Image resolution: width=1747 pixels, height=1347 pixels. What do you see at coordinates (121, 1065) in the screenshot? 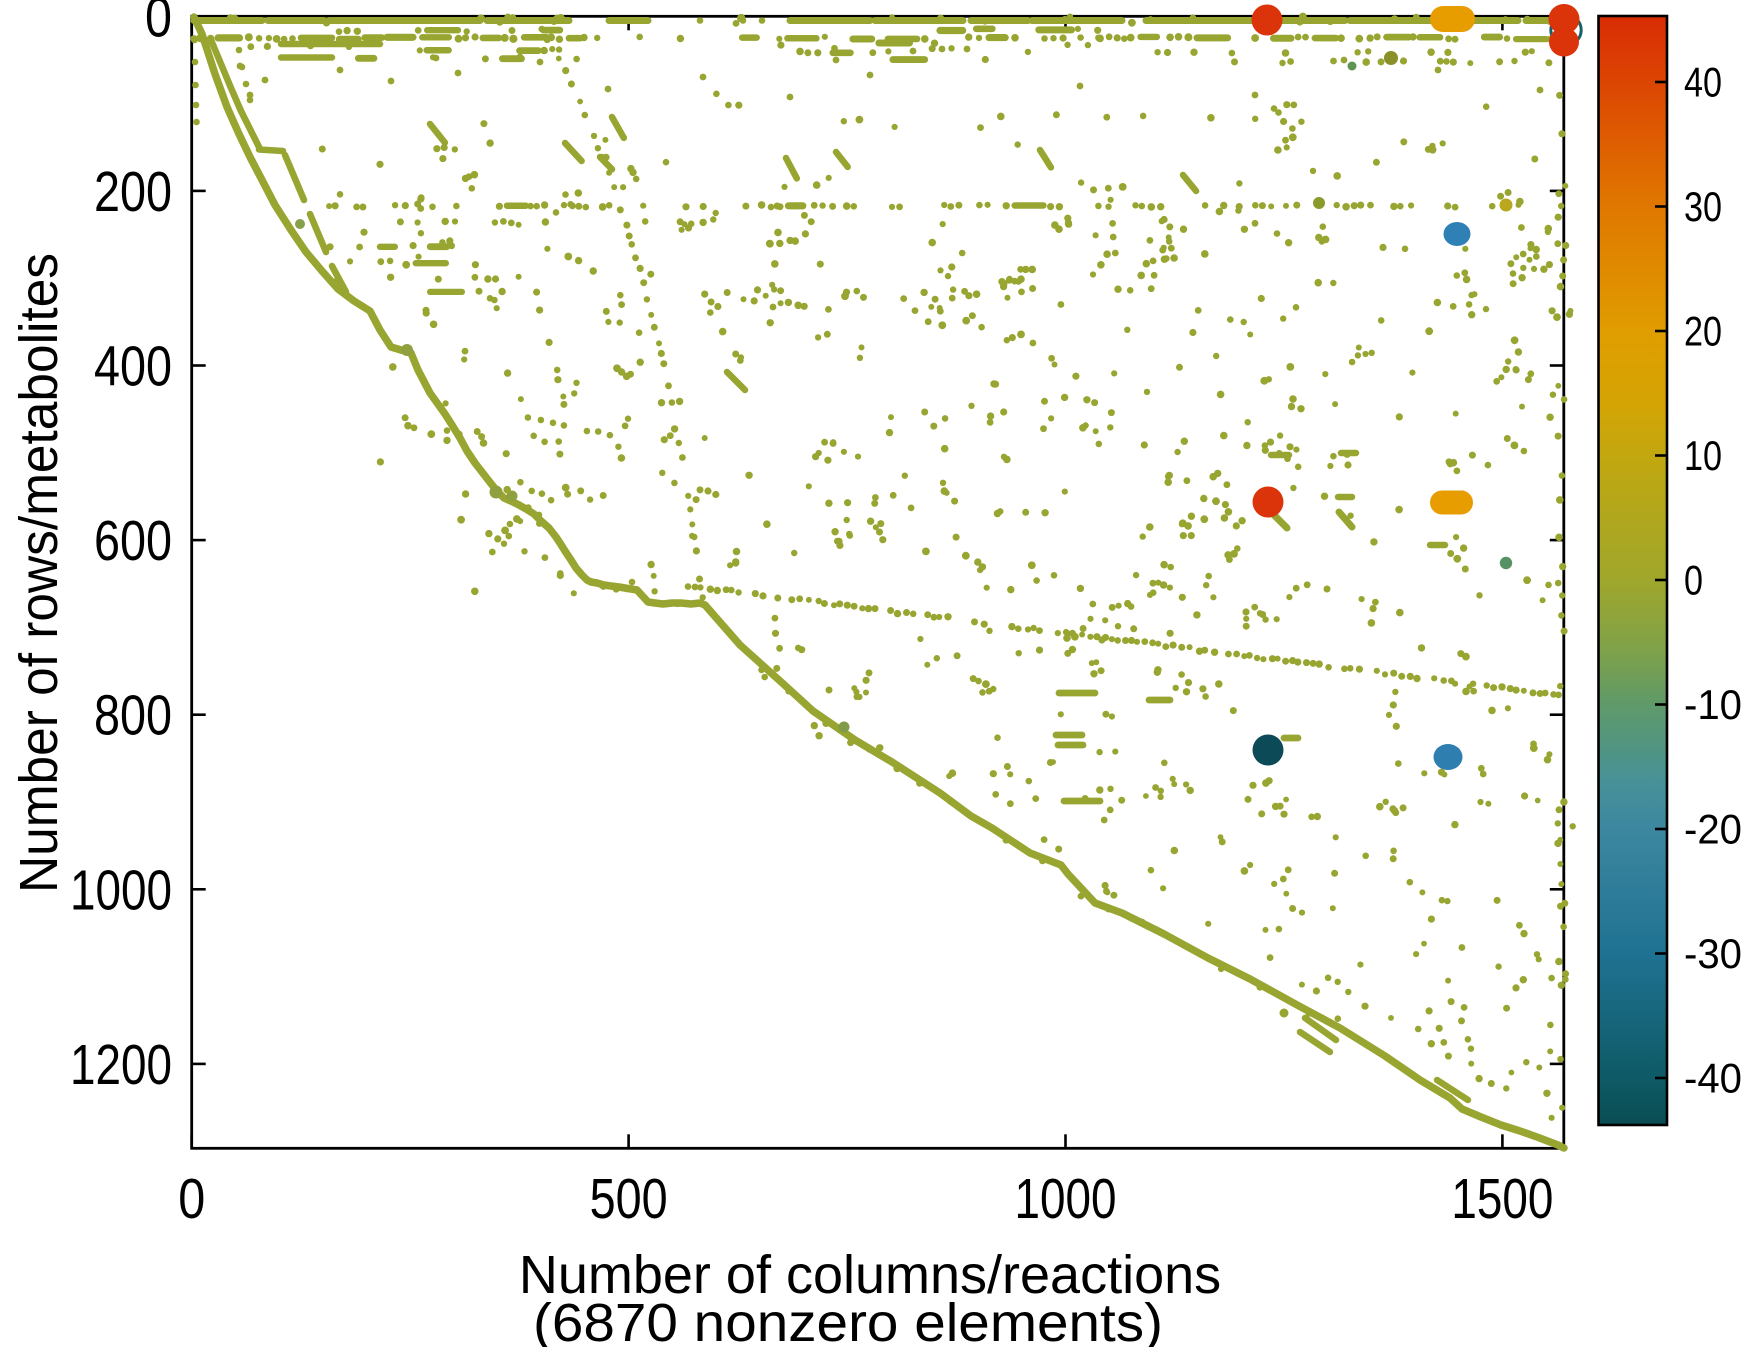
I see `svg-text: 1200` at bounding box center [121, 1065].